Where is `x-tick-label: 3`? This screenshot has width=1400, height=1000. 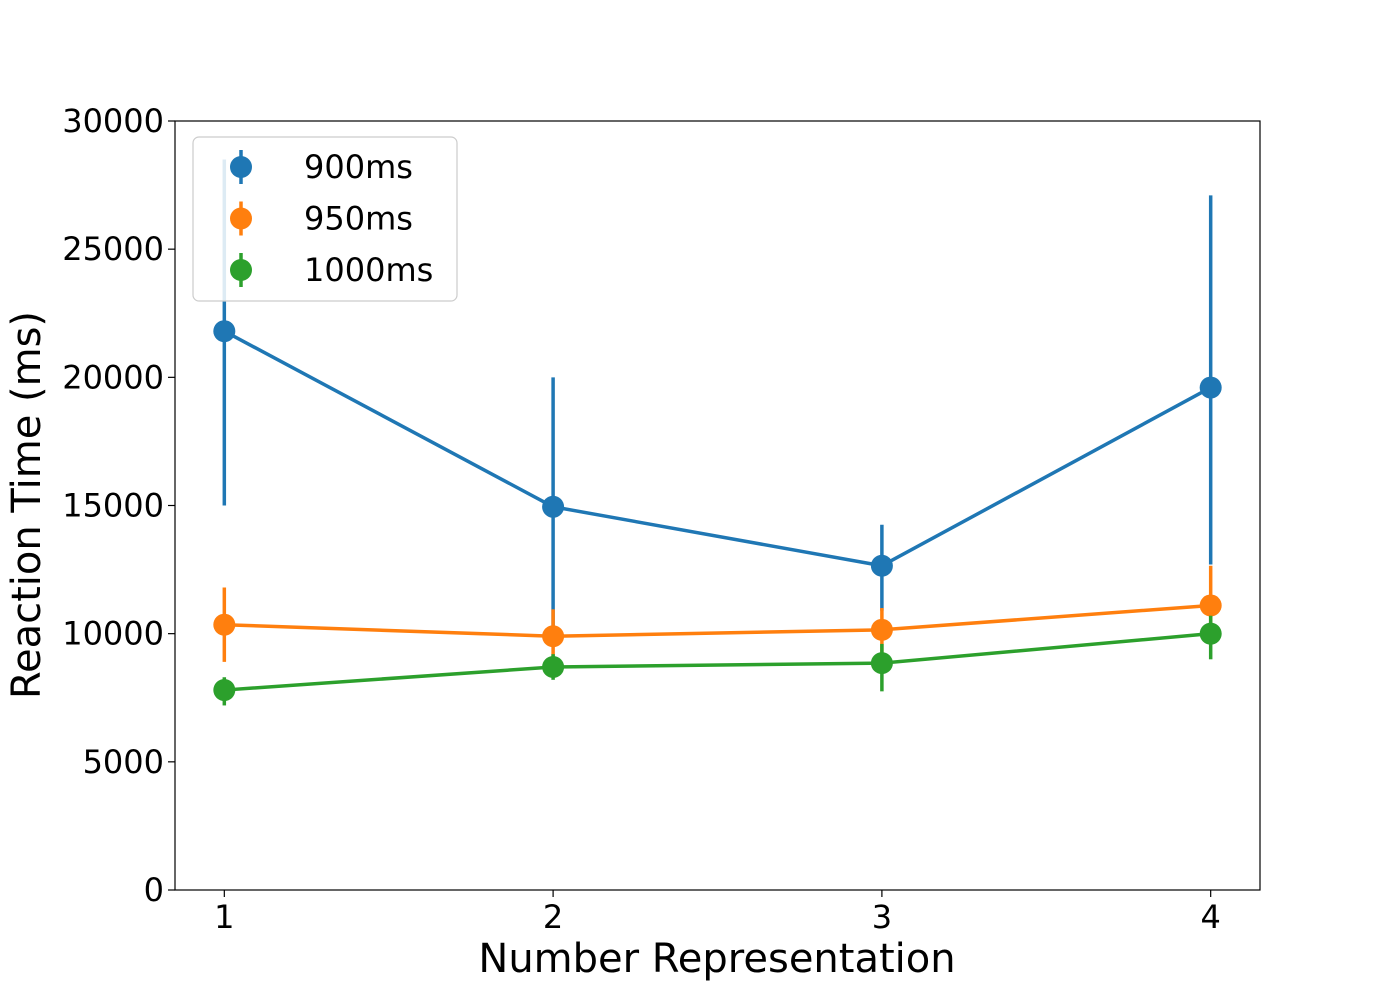
x-tick-label: 3 is located at coordinates (882, 917).